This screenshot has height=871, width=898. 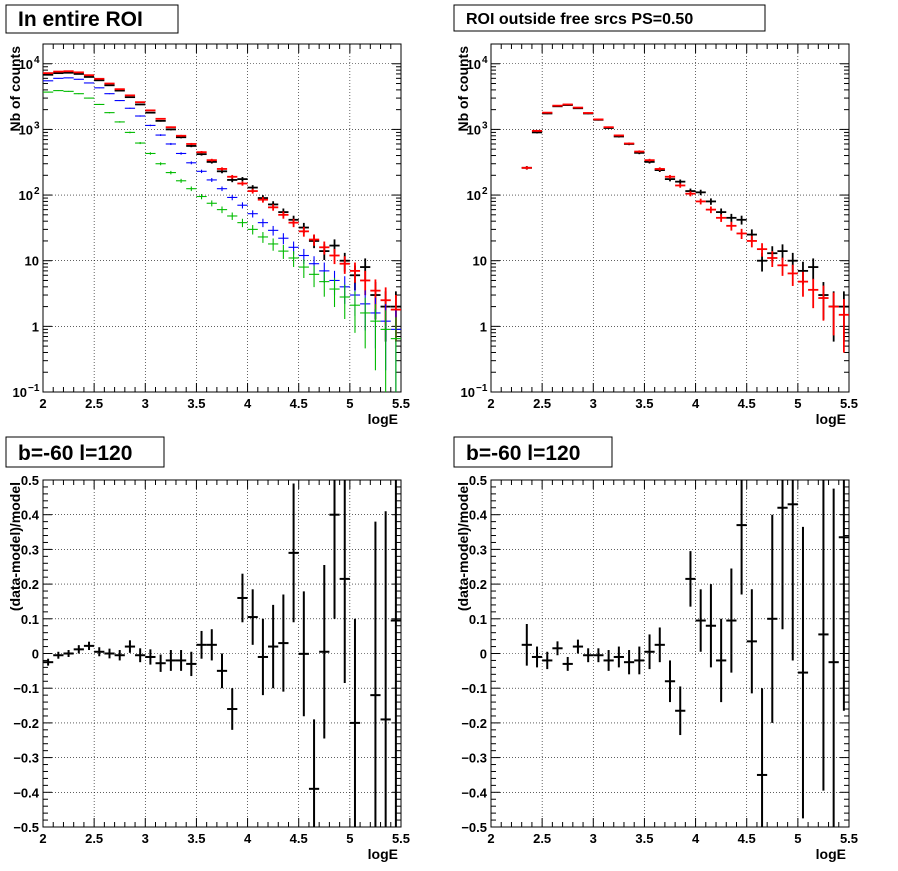 I want to click on y-tick-exponent: −1, so click(x=34, y=388).